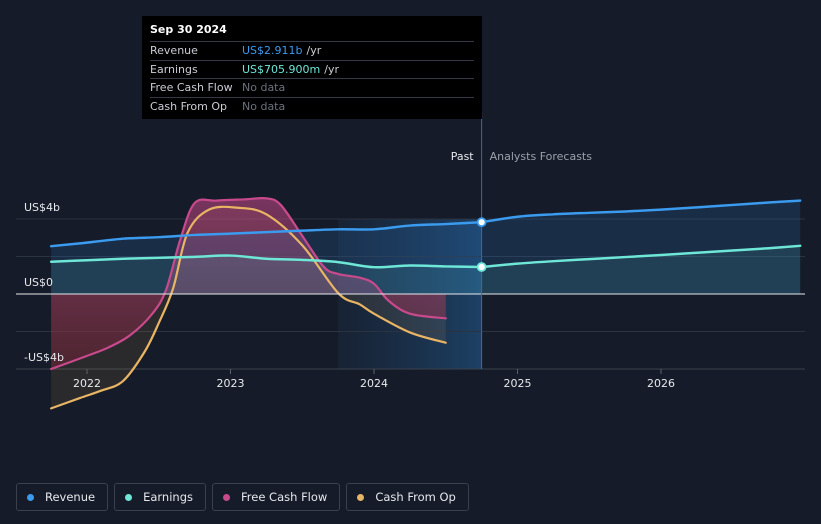 This screenshot has height=524, width=821. What do you see at coordinates (463, 156) in the screenshot?
I see `past-label: Past` at bounding box center [463, 156].